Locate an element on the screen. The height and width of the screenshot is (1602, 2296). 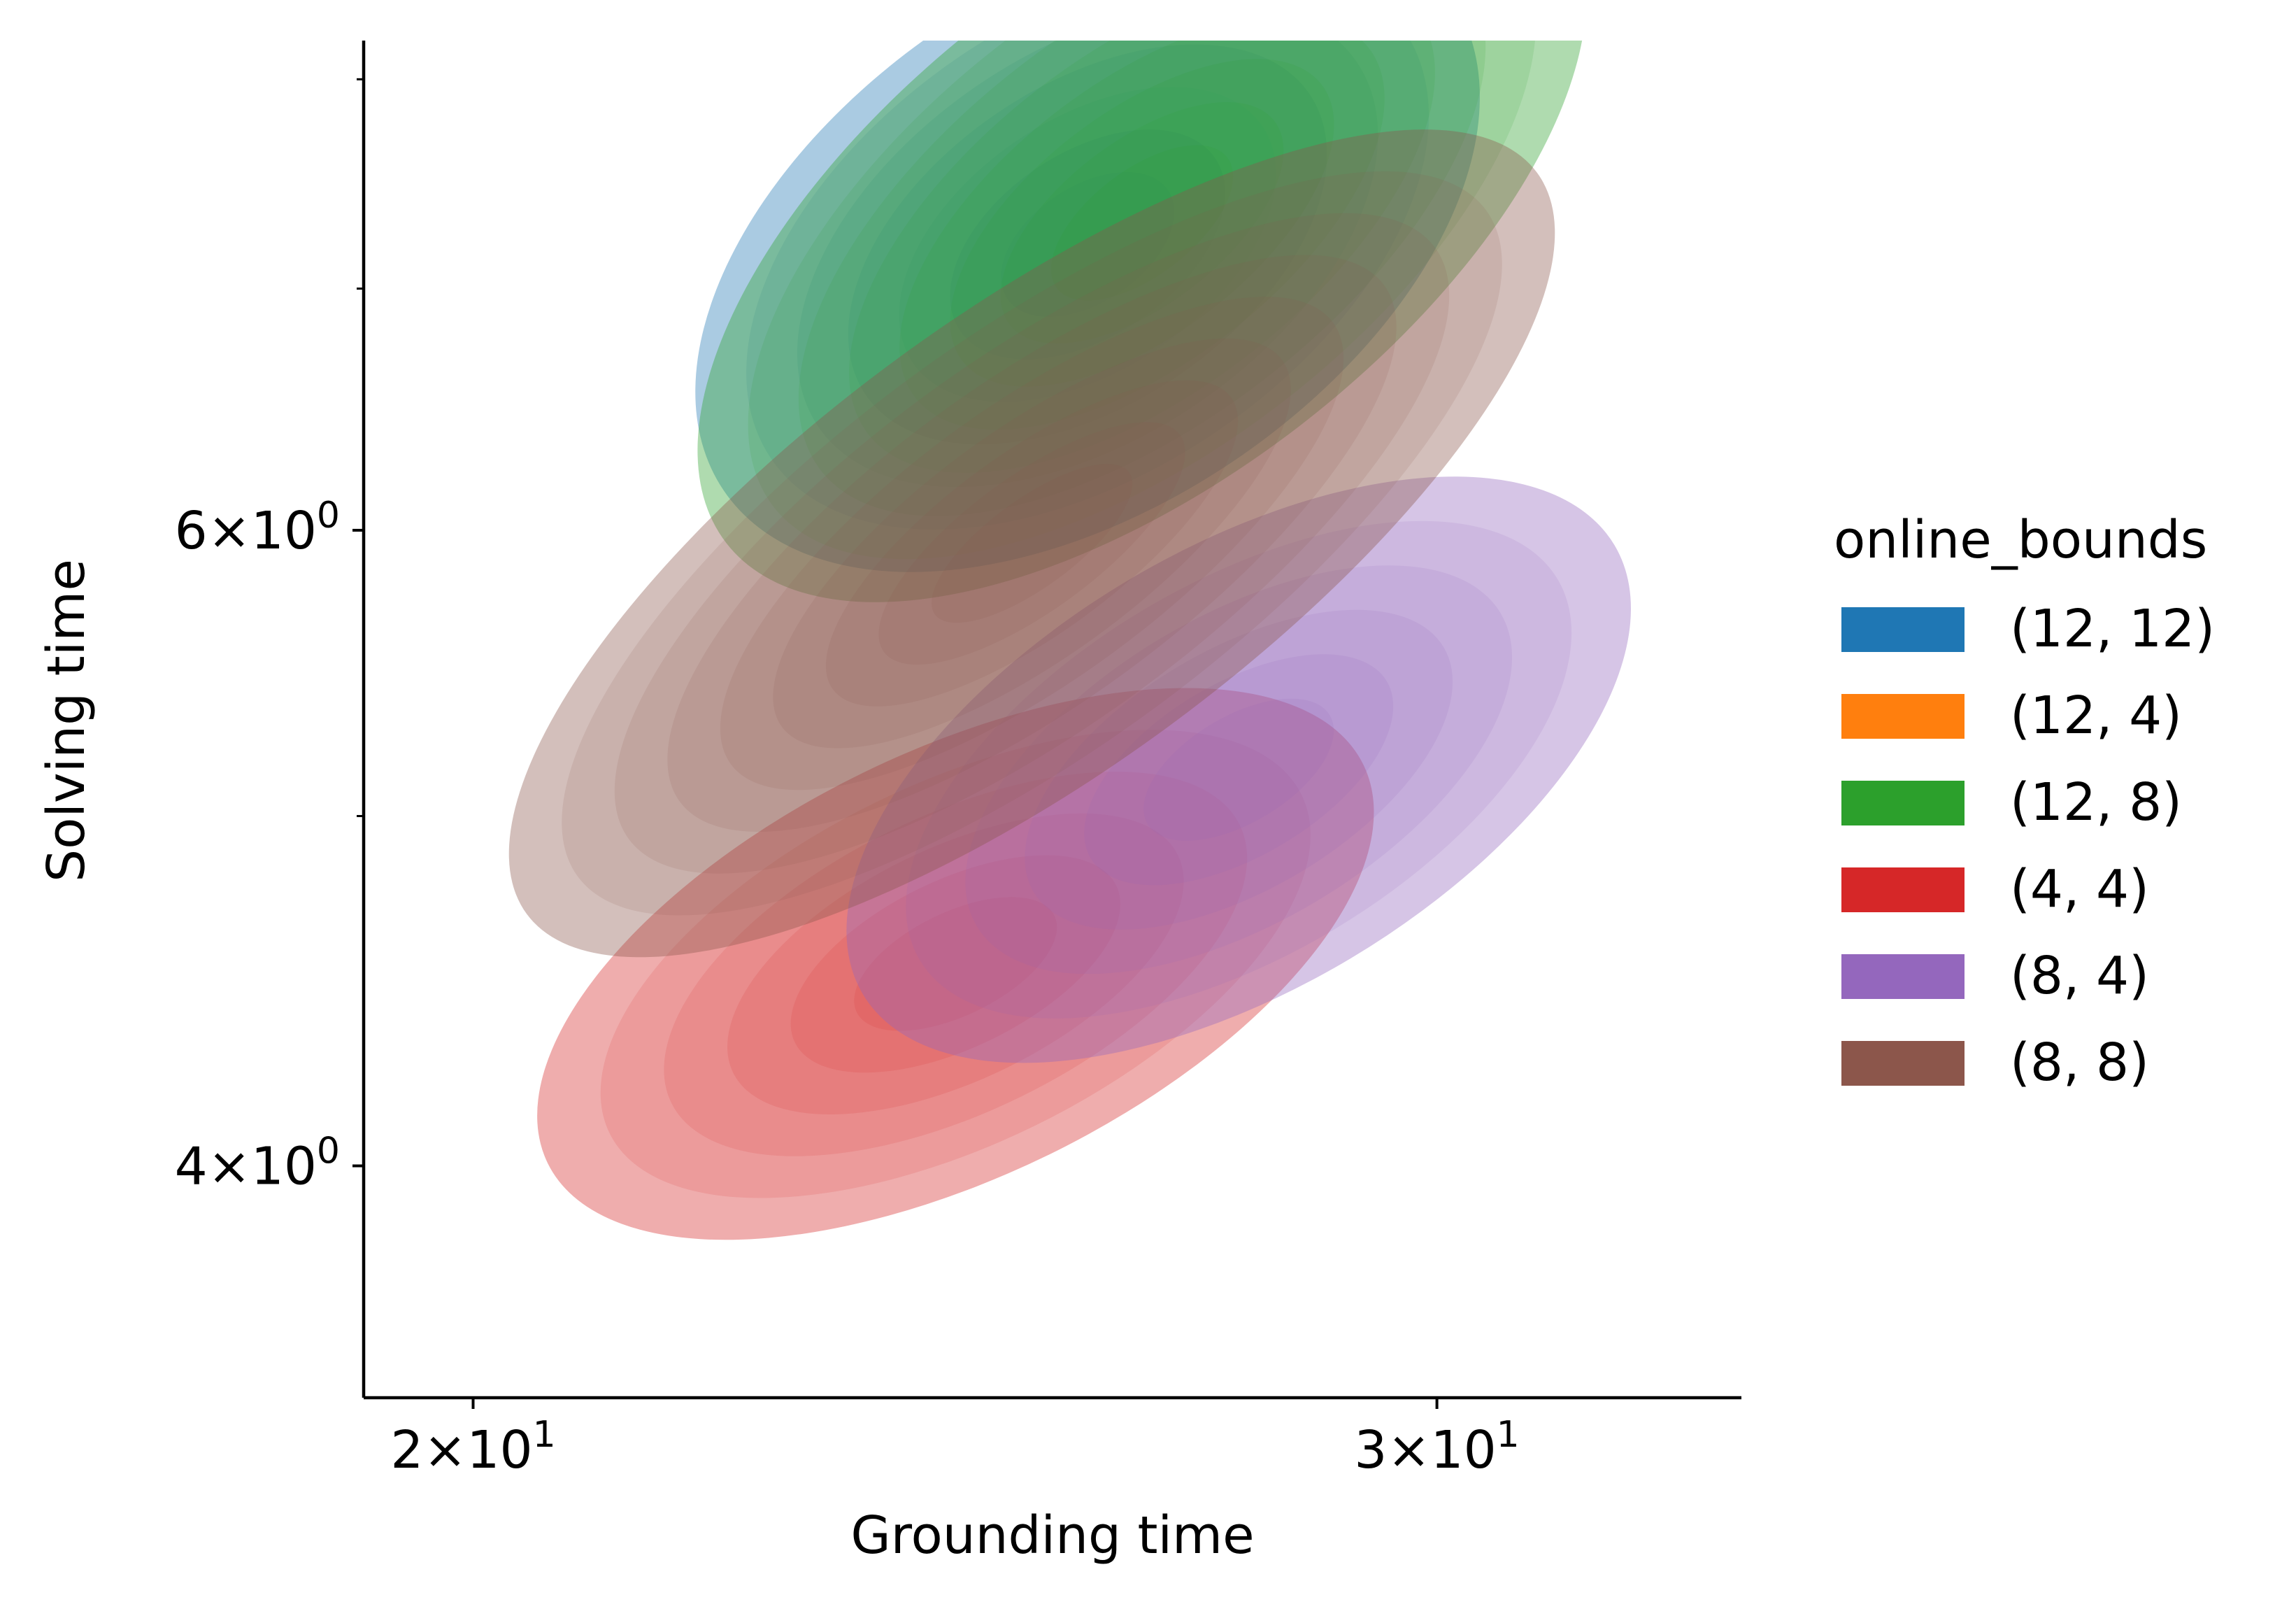
legend-title: online_bounds is located at coordinates (2020, 540).